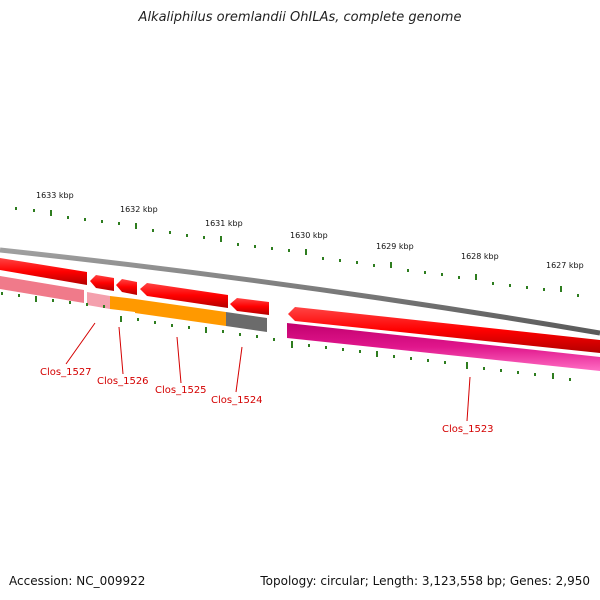  I want to click on scale-label: 1629 kbp, so click(395, 246).